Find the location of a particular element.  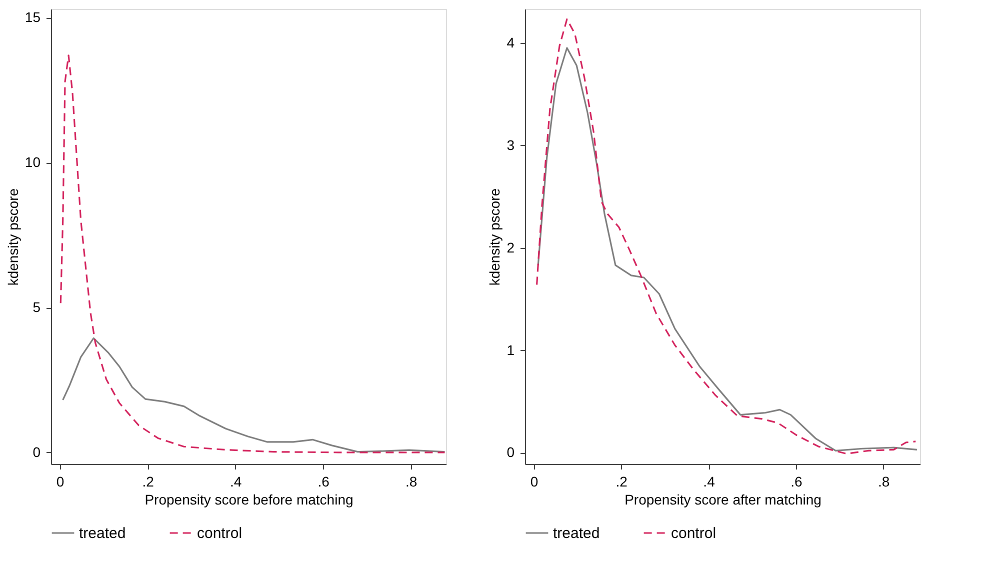

y-tick-label: 2 is located at coordinates (510, 247).